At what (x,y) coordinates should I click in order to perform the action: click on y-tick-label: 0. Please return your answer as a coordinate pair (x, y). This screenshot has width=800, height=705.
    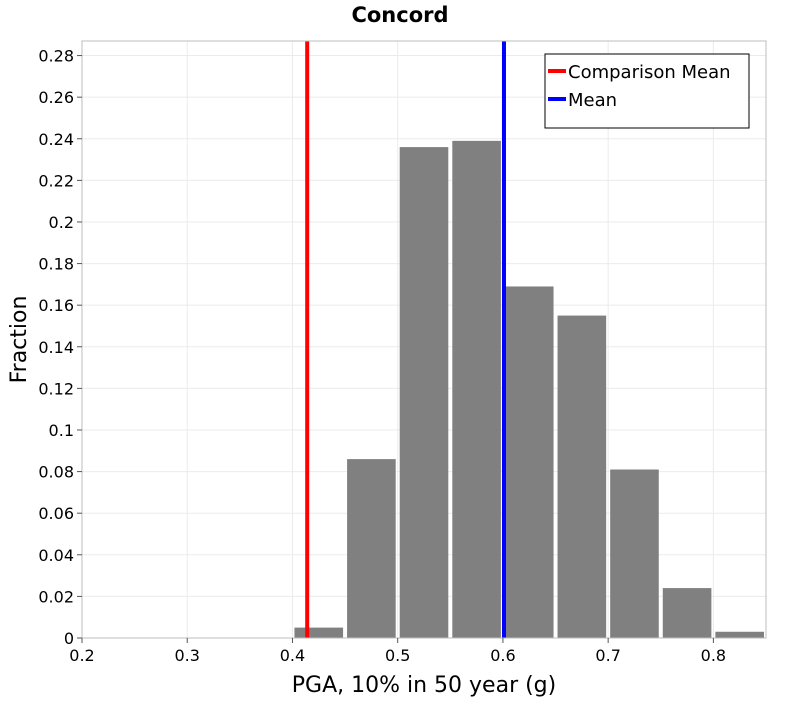
    Looking at the image, I should click on (69, 638).